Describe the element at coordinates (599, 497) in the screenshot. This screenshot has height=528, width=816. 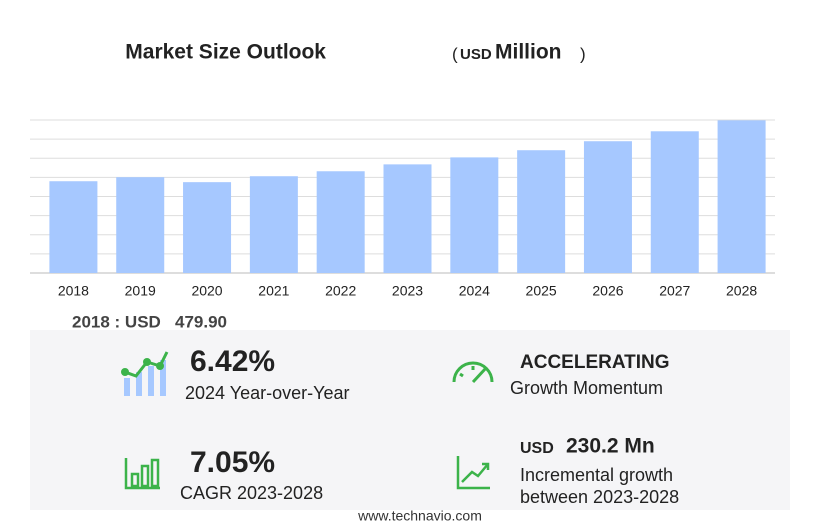
I see `kpi-caption: between 2023-2028` at that location.